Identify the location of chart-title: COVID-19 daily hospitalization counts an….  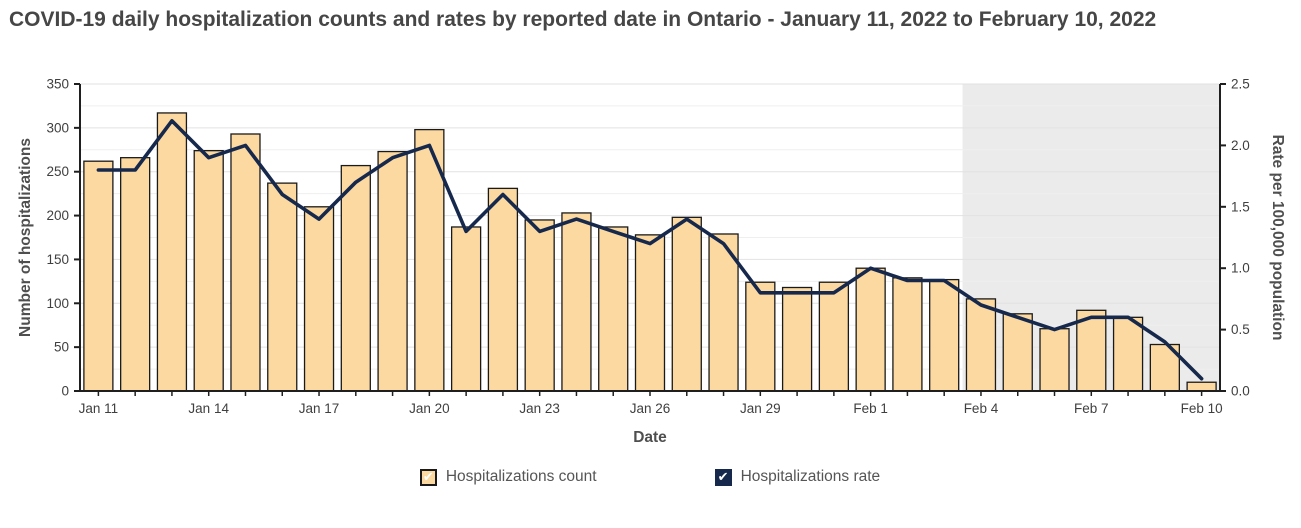
(583, 19).